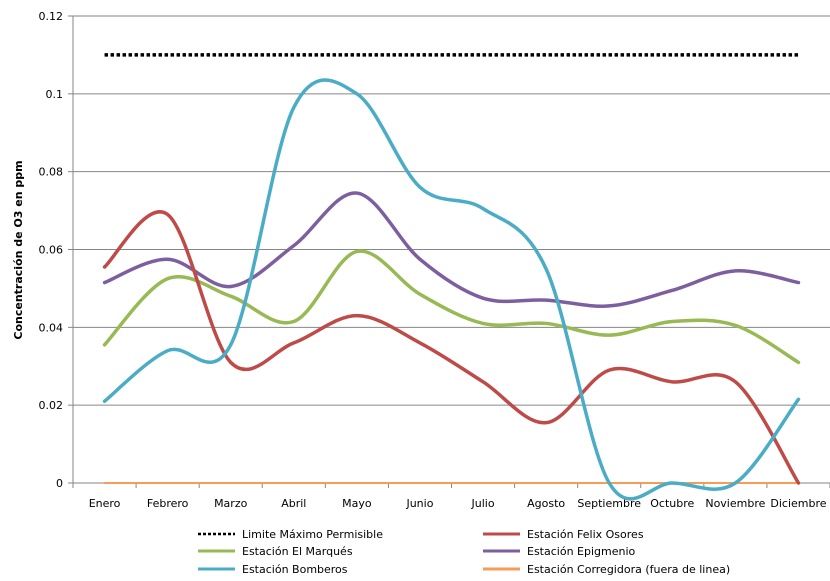 Image resolution: width=830 pixels, height=581 pixels. What do you see at coordinates (735, 503) in the screenshot?
I see `x-tick-label: Noviembre` at bounding box center [735, 503].